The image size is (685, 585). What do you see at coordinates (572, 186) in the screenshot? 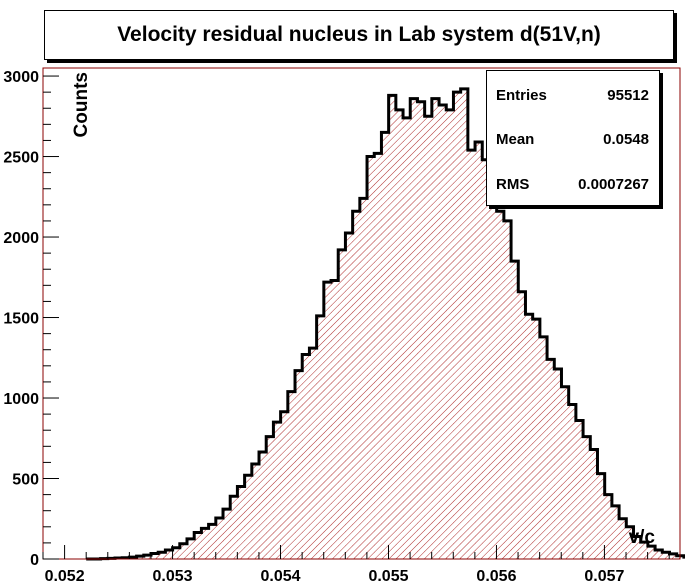
I see `stats-rms-row: RMS 0.0007267` at bounding box center [572, 186].